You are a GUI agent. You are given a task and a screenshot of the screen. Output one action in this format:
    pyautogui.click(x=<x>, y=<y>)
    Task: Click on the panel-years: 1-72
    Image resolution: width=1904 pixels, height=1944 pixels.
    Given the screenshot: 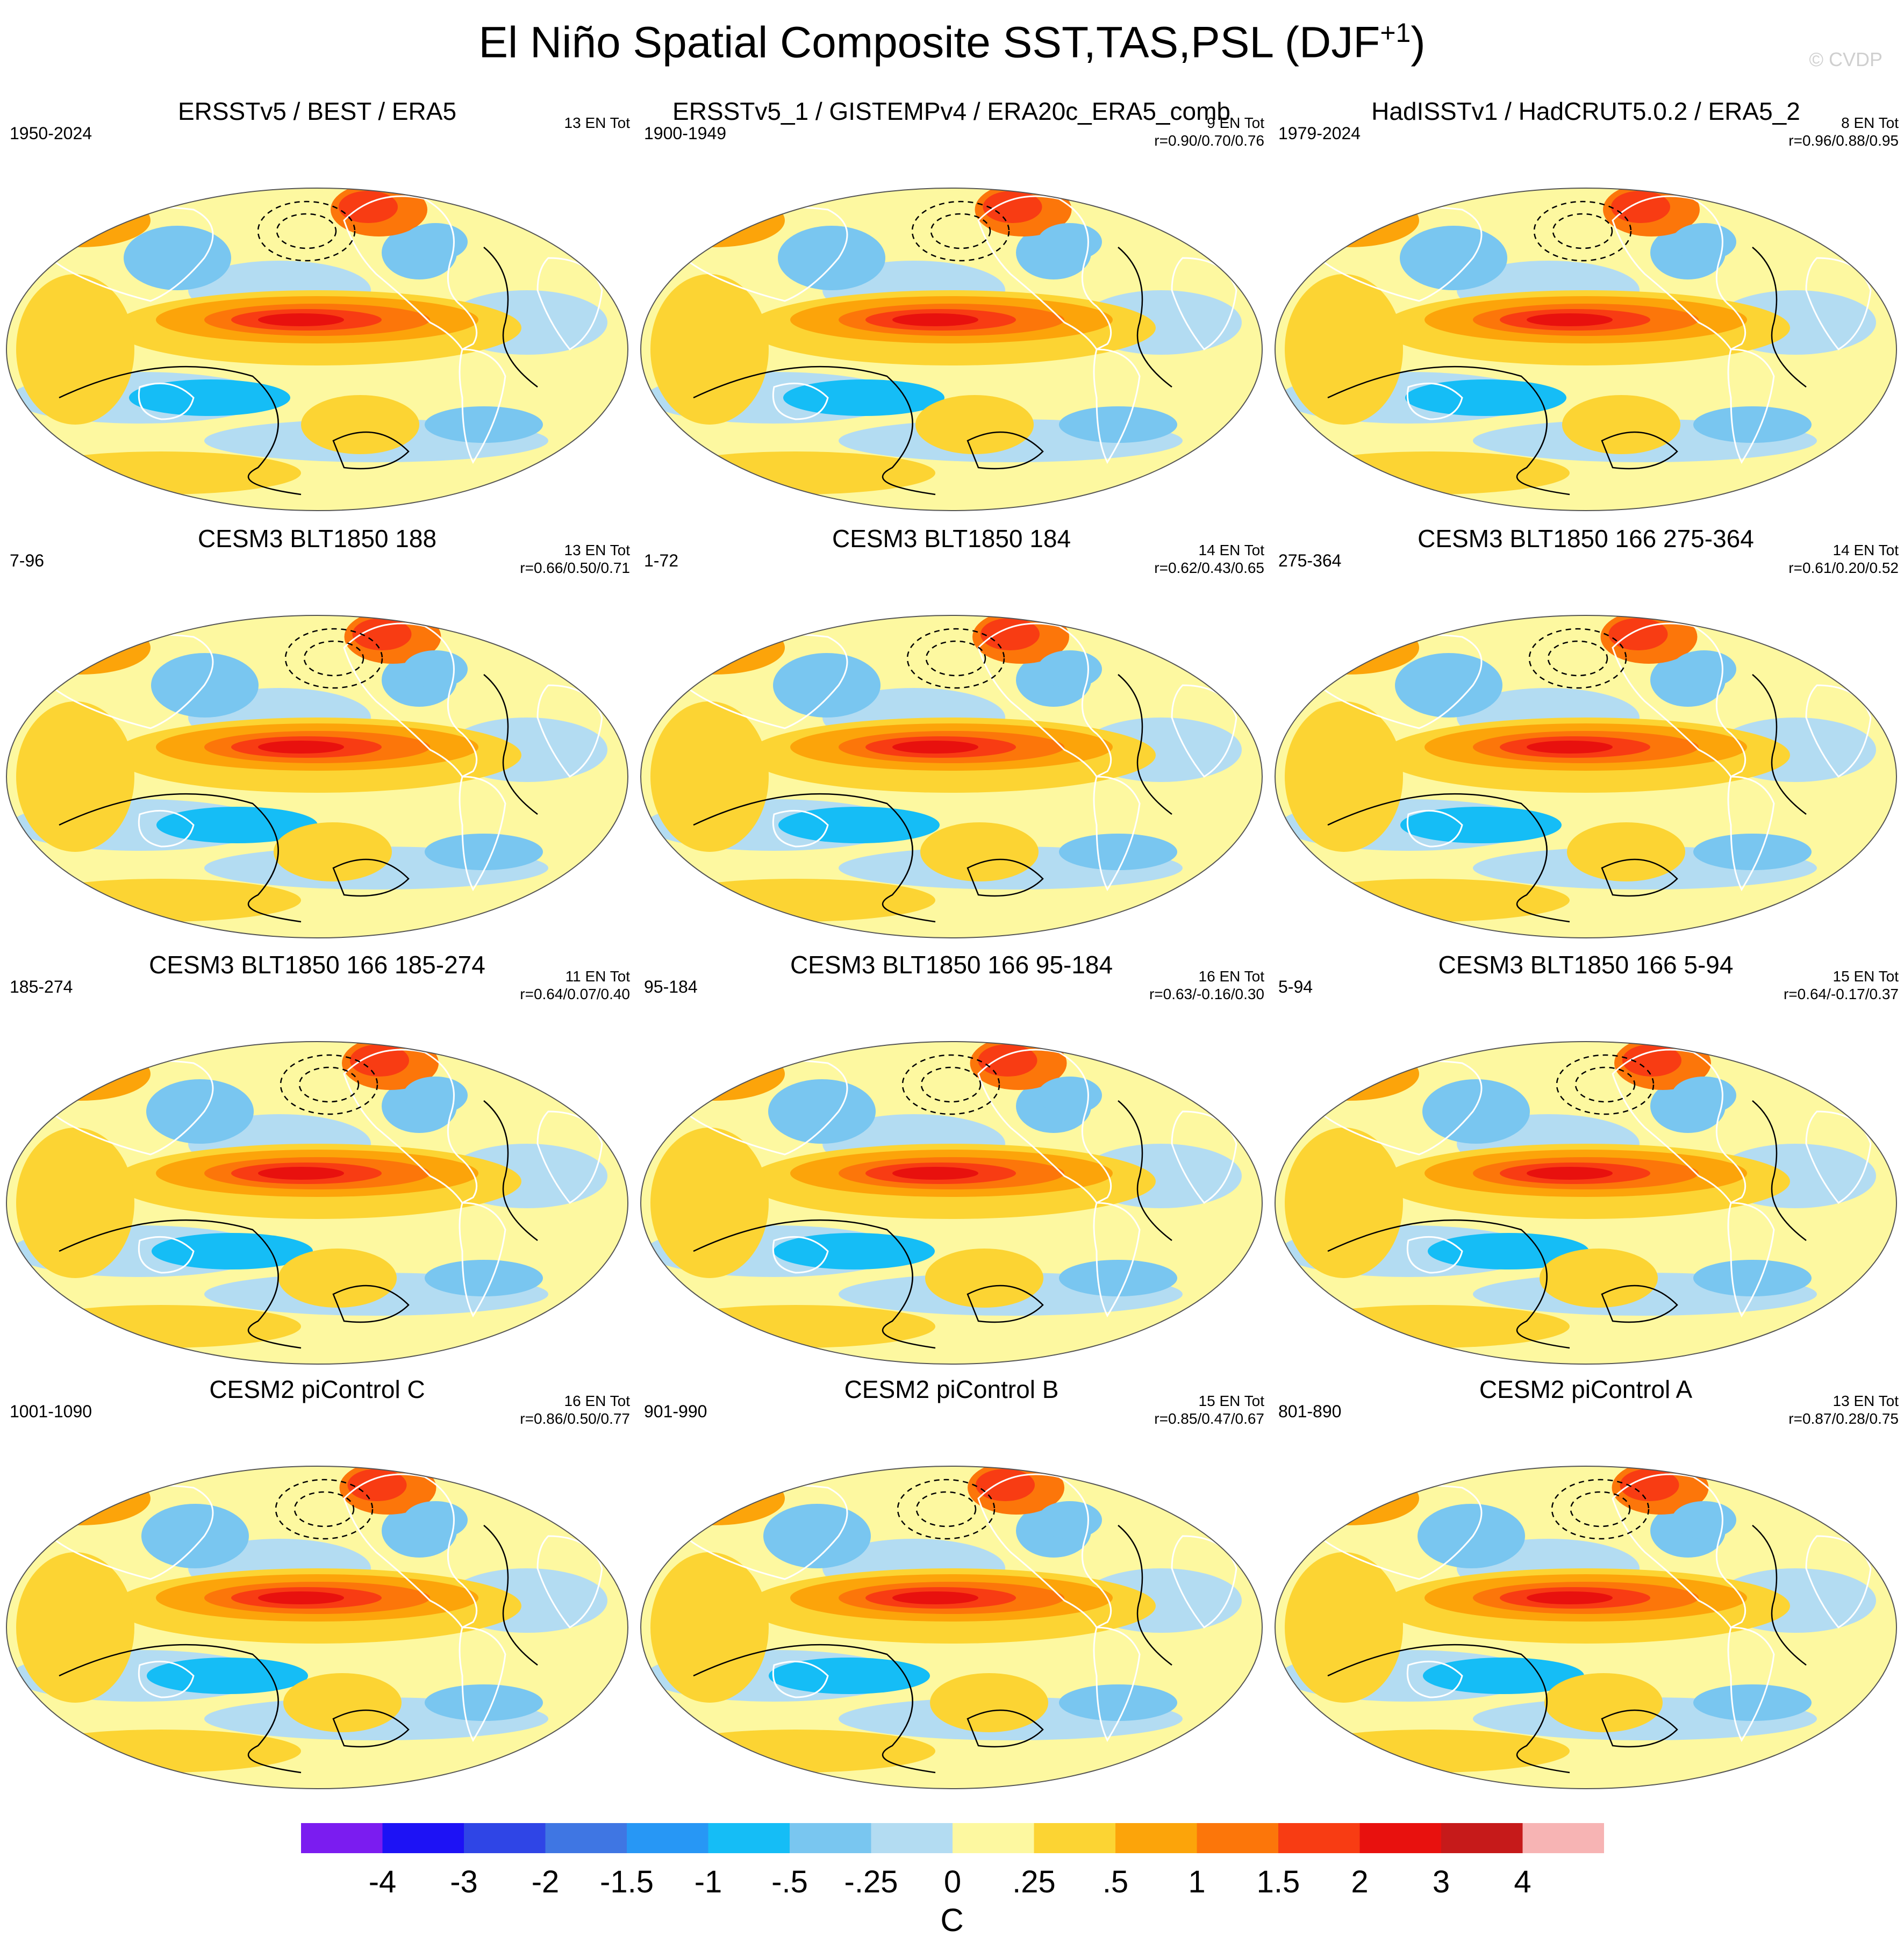 What is the action you would take?
    pyautogui.click(x=661, y=560)
    